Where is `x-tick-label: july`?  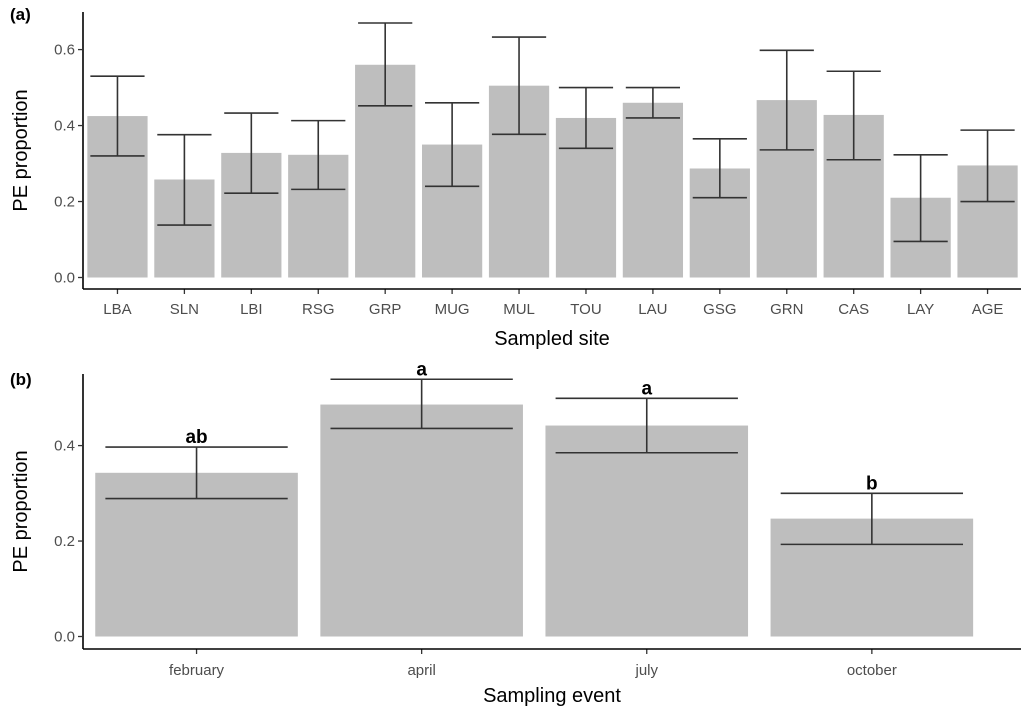
x-tick-label: july is located at coordinates (646, 670).